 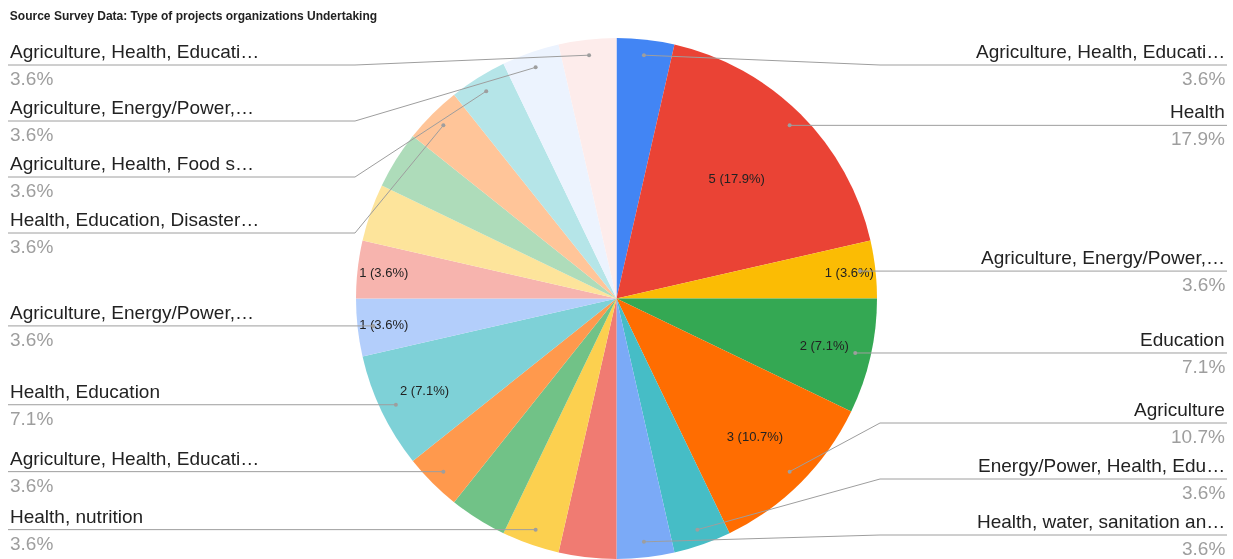 What do you see at coordinates (132, 177) in the screenshot?
I see `slice-label: Agriculture, Health, Food s… 3.6%` at bounding box center [132, 177].